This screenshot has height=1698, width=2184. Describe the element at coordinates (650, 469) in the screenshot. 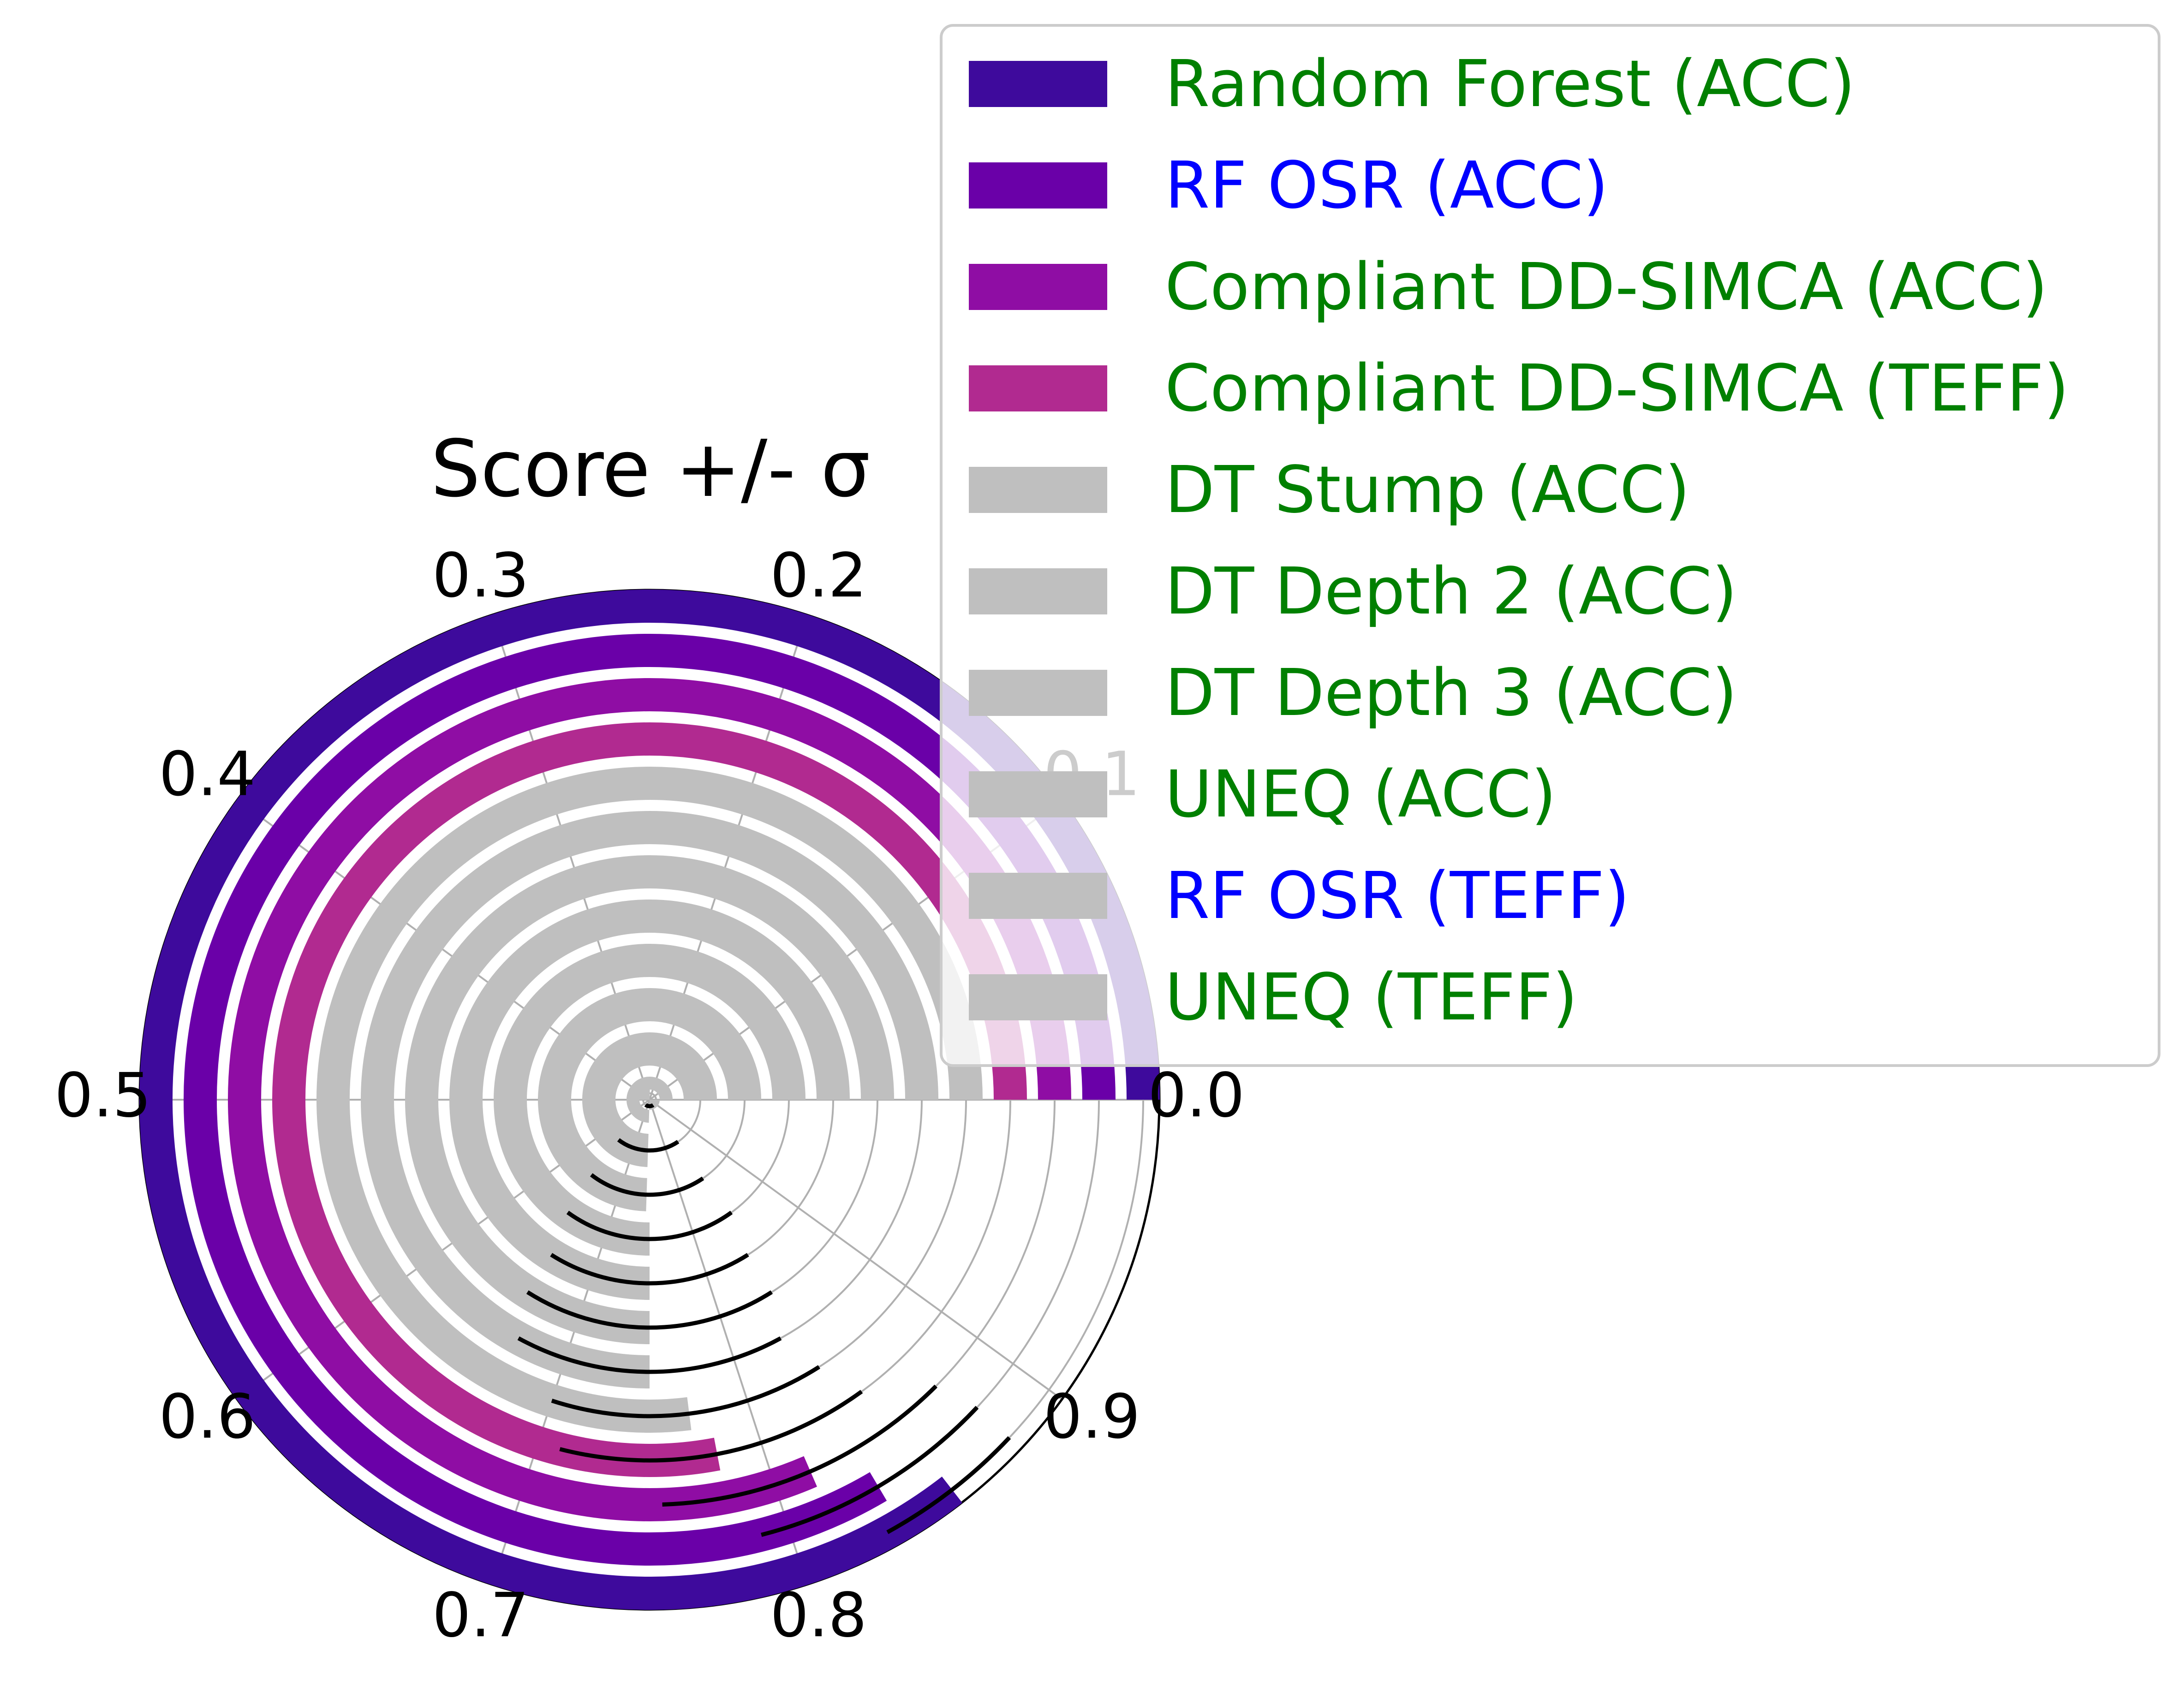

I see `chart-title: Score +/- σ` at that location.